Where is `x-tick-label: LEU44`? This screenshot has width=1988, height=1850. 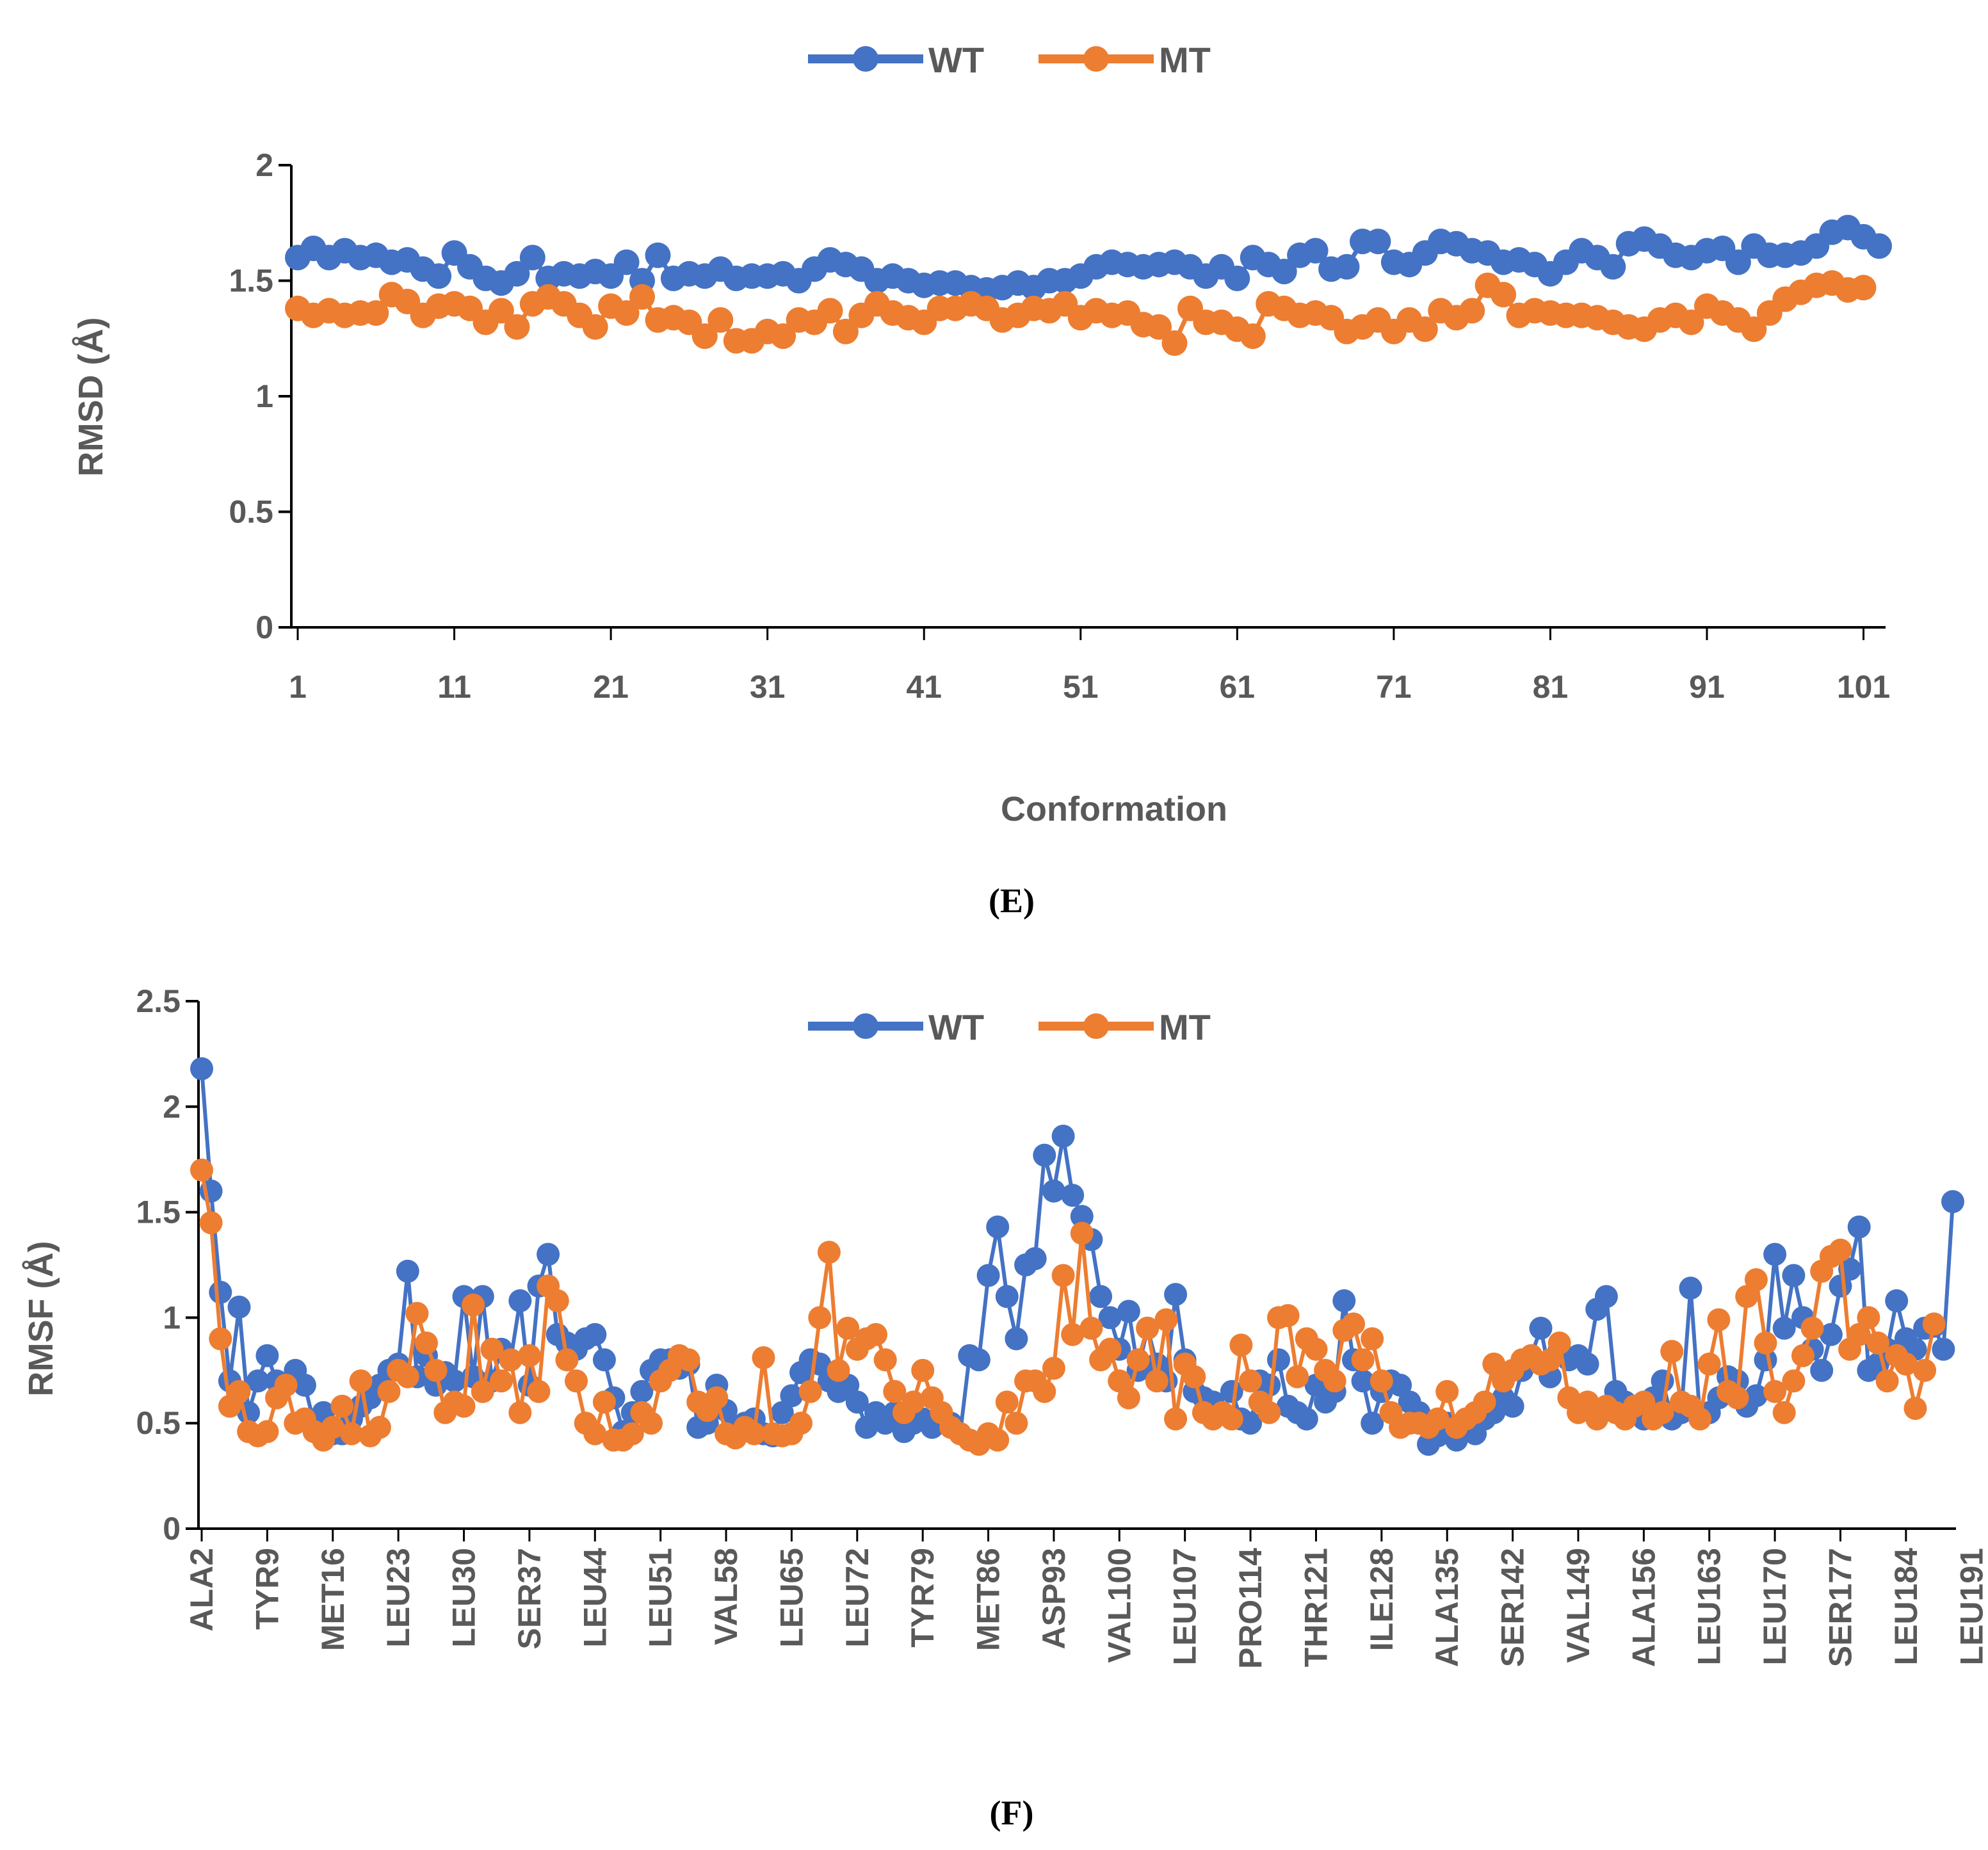
x-tick-label: LEU44 is located at coordinates (595, 1598).